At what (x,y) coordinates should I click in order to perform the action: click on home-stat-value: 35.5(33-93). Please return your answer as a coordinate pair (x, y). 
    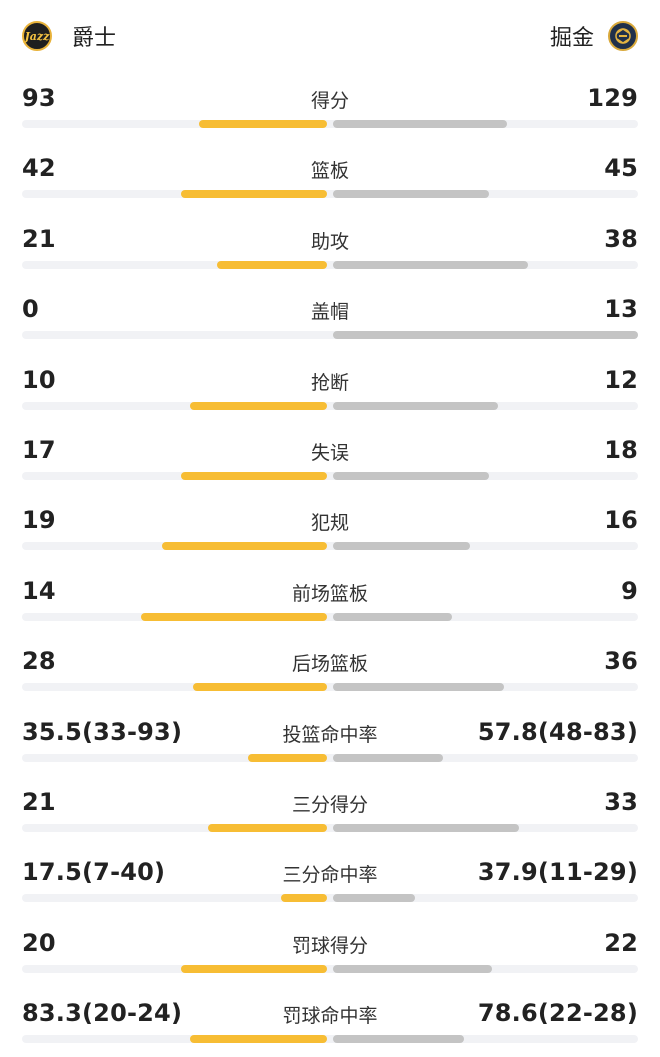
    Looking at the image, I should click on (102, 731).